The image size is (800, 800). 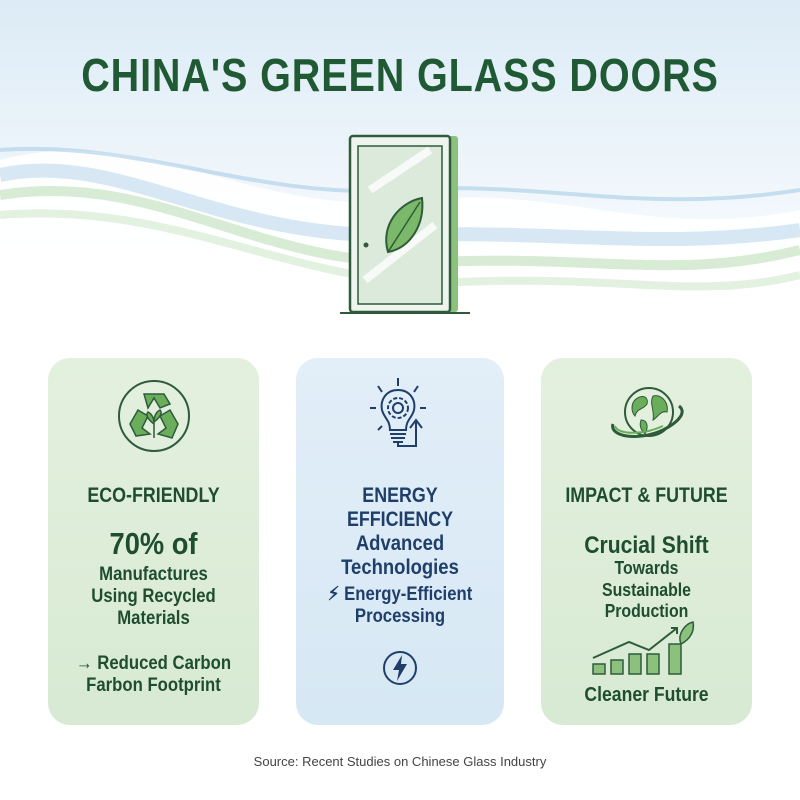 What do you see at coordinates (400, 75) in the screenshot?
I see `page-title: CHINA'S GREEN GLASS DOORS` at bounding box center [400, 75].